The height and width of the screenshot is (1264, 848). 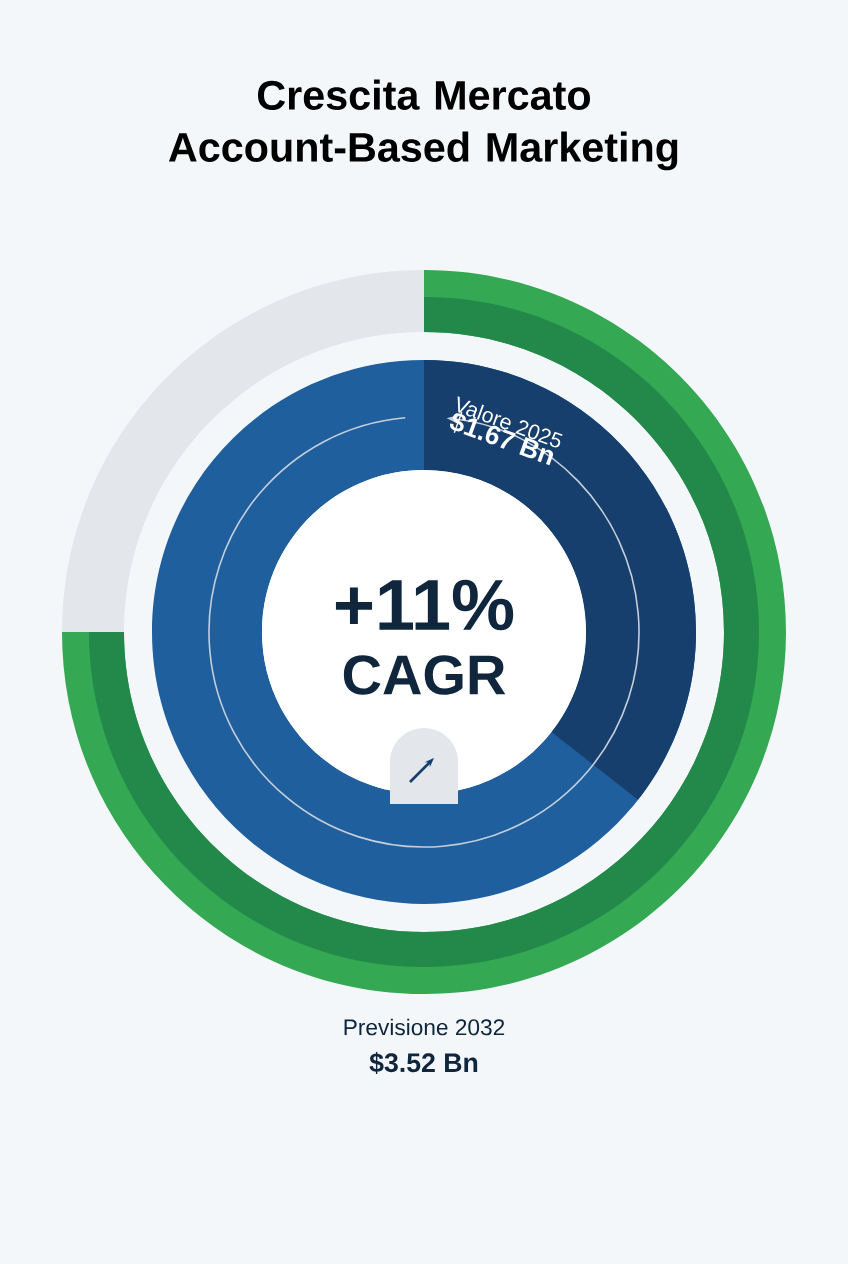 What do you see at coordinates (423, 125) in the screenshot?
I see `text: Crescita Mercato Account-Based Marketing` at bounding box center [423, 125].